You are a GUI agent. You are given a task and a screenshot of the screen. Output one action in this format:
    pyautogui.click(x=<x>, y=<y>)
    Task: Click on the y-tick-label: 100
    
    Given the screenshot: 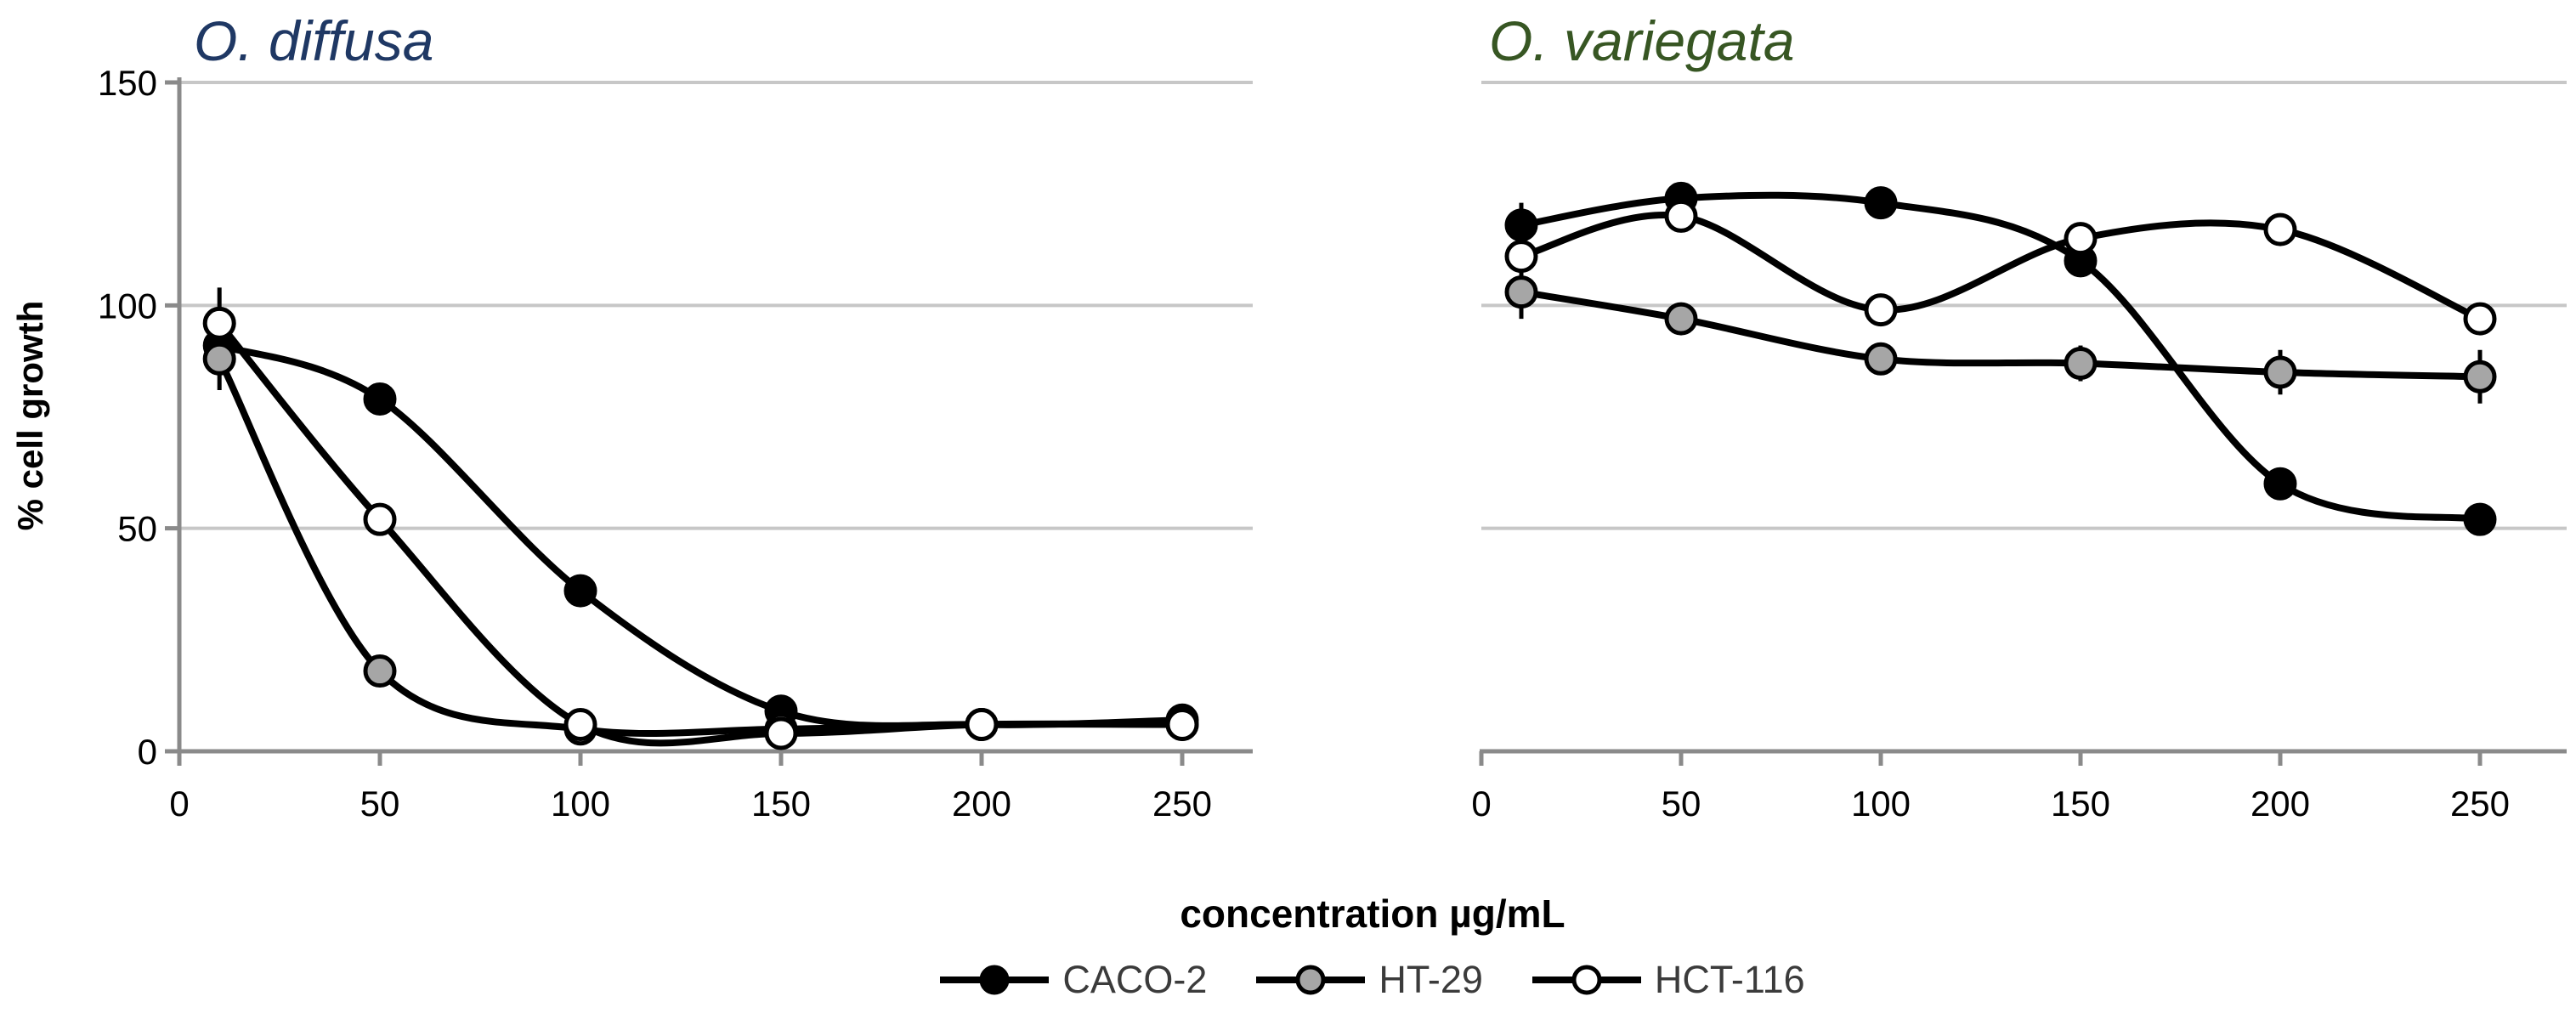 What is the action you would take?
    pyautogui.click(x=127, y=306)
    